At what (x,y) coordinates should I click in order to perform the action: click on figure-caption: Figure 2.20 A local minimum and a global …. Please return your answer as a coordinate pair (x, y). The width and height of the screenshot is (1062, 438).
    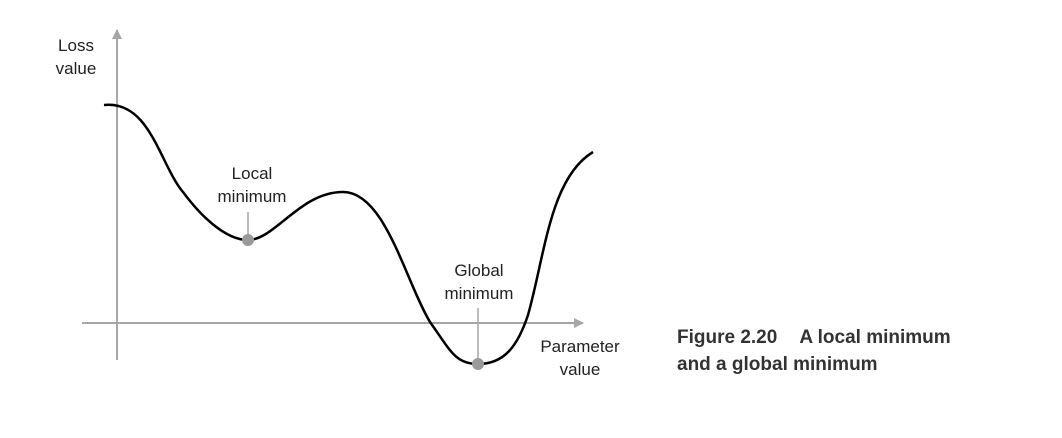
    Looking at the image, I should click on (814, 351).